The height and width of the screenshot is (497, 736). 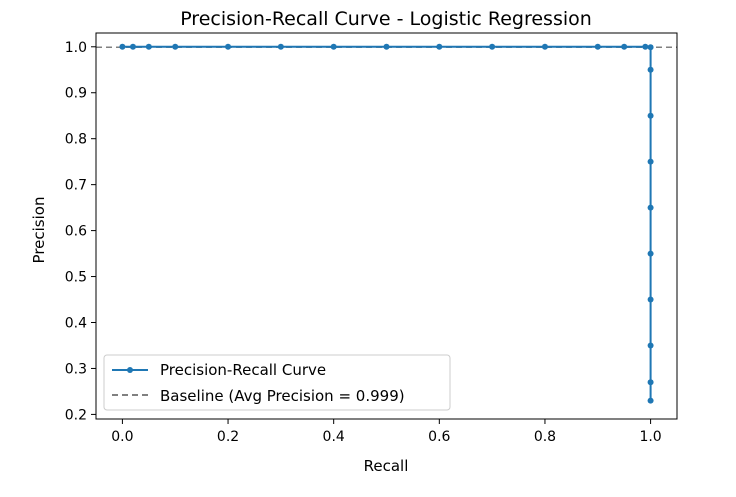 I want to click on y-tick-label: 0.3, so click(x=76, y=369).